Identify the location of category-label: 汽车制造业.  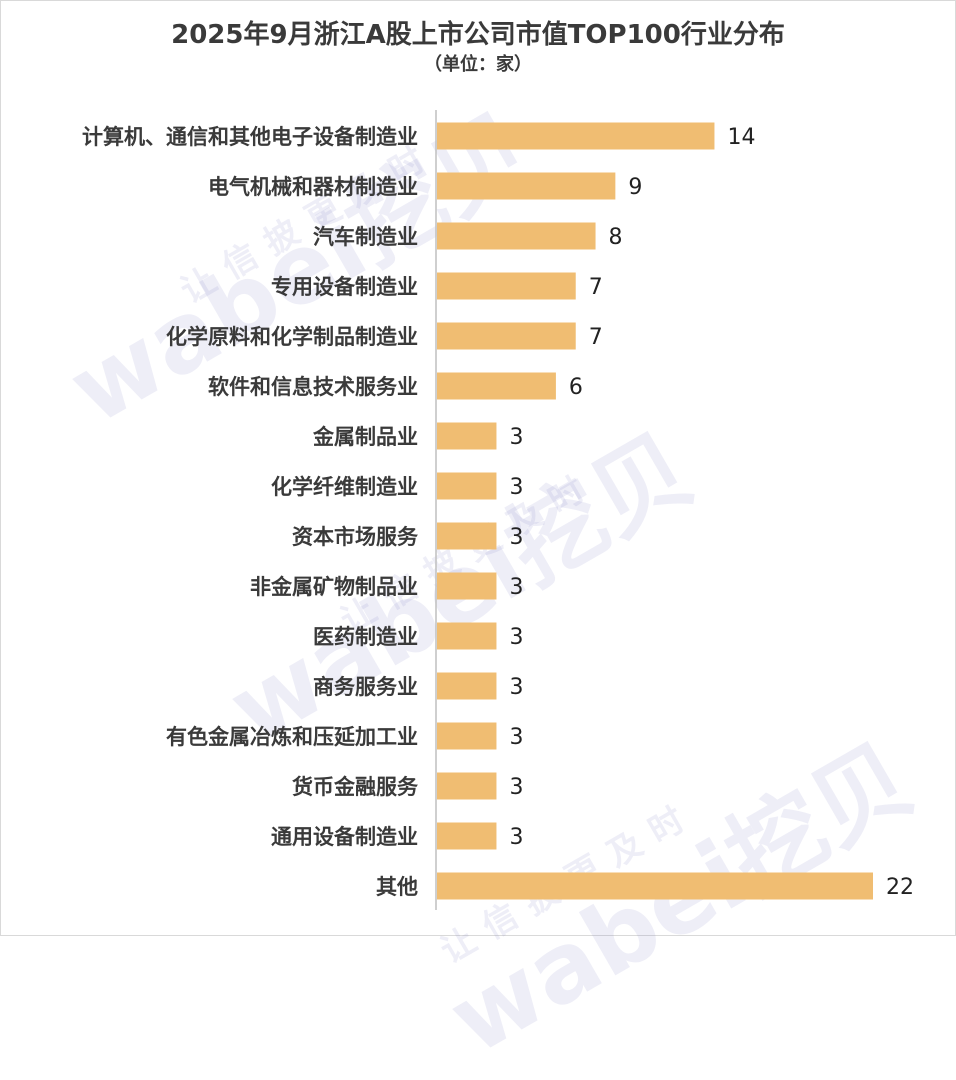
(365, 237).